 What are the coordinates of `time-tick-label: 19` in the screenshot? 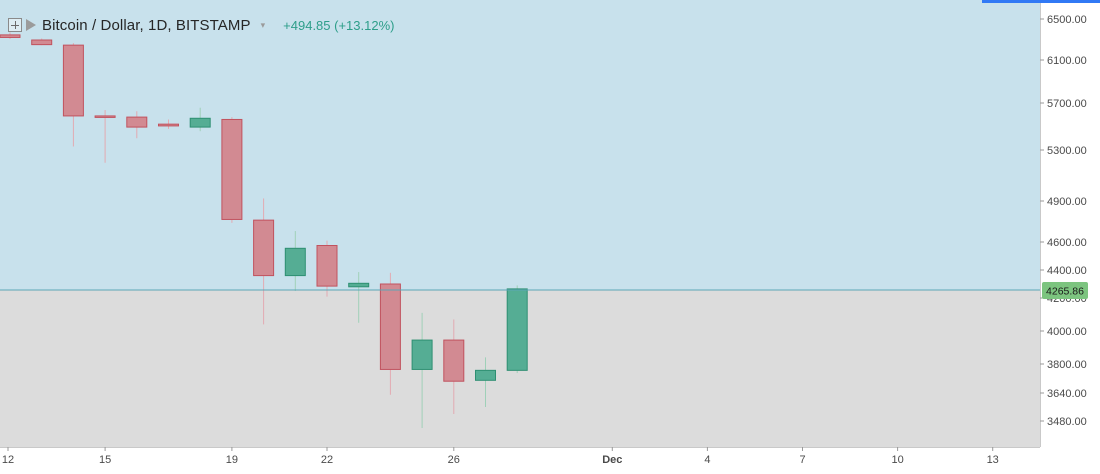 It's located at (232, 460).